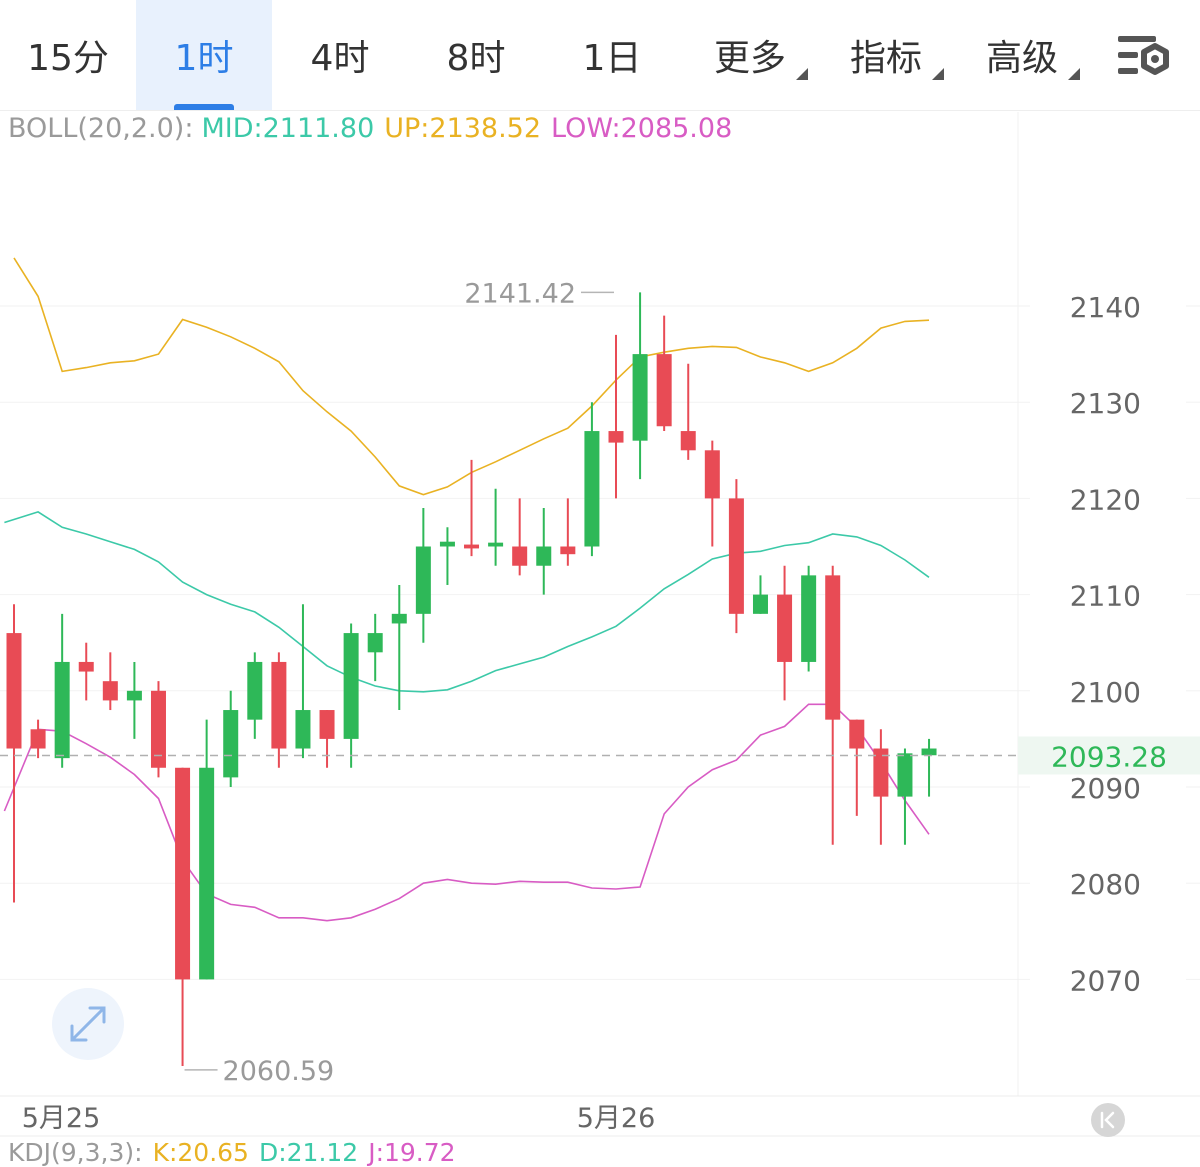 Image resolution: width=1200 pixels, height=1167 pixels. Describe the element at coordinates (485, 128) in the screenshot. I see `boll-up-value: 2138.52` at that location.